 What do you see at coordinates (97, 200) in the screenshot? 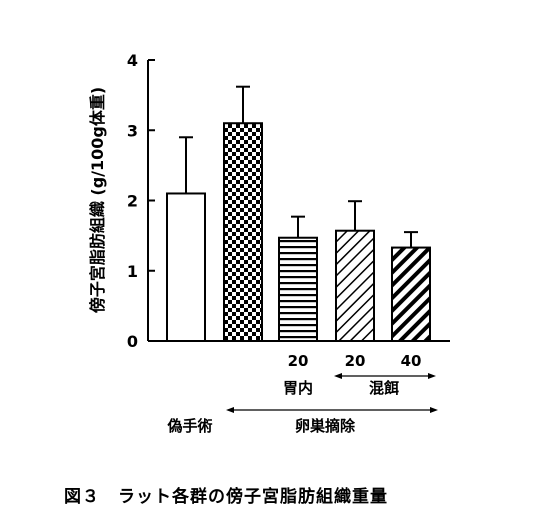
I see `y-axis-label: 傍子宮脂肪組織 (g/100g体重)` at bounding box center [97, 200].